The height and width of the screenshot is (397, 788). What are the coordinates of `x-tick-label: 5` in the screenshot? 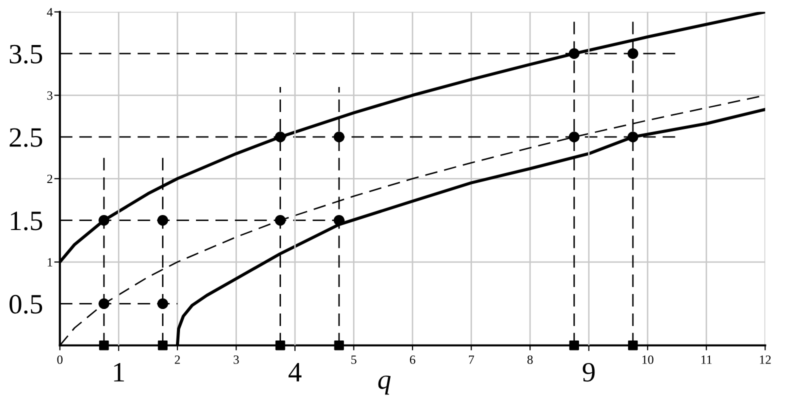 It's located at (353, 360).